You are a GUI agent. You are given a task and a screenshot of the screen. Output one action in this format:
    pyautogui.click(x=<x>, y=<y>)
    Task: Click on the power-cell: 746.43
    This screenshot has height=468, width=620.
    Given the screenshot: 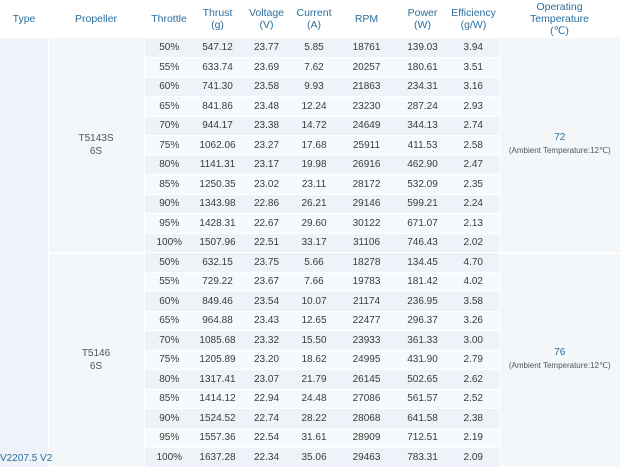 What is the action you would take?
    pyautogui.click(x=422, y=243)
    